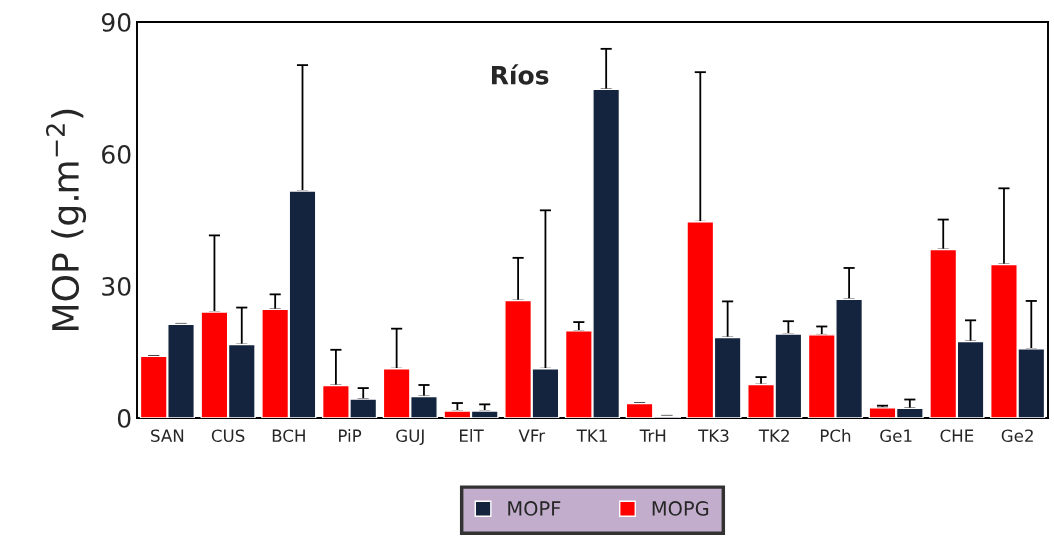 This screenshot has height=548, width=1054. I want to click on x-tick-label: GUJ, so click(410, 437).